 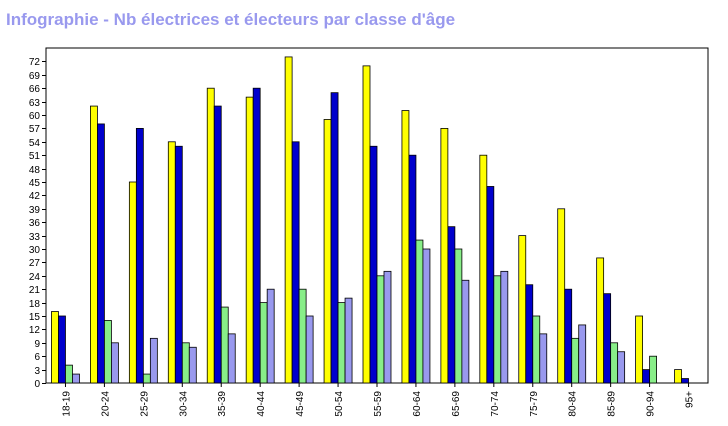 What do you see at coordinates (261, 404) in the screenshot?
I see `x-tick-label: 40-44` at bounding box center [261, 404].